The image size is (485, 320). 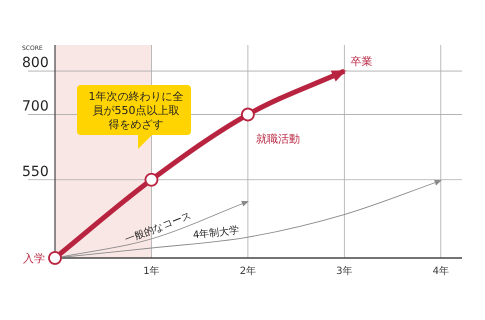 I want to click on annotation: 卒業, so click(x=361, y=61).